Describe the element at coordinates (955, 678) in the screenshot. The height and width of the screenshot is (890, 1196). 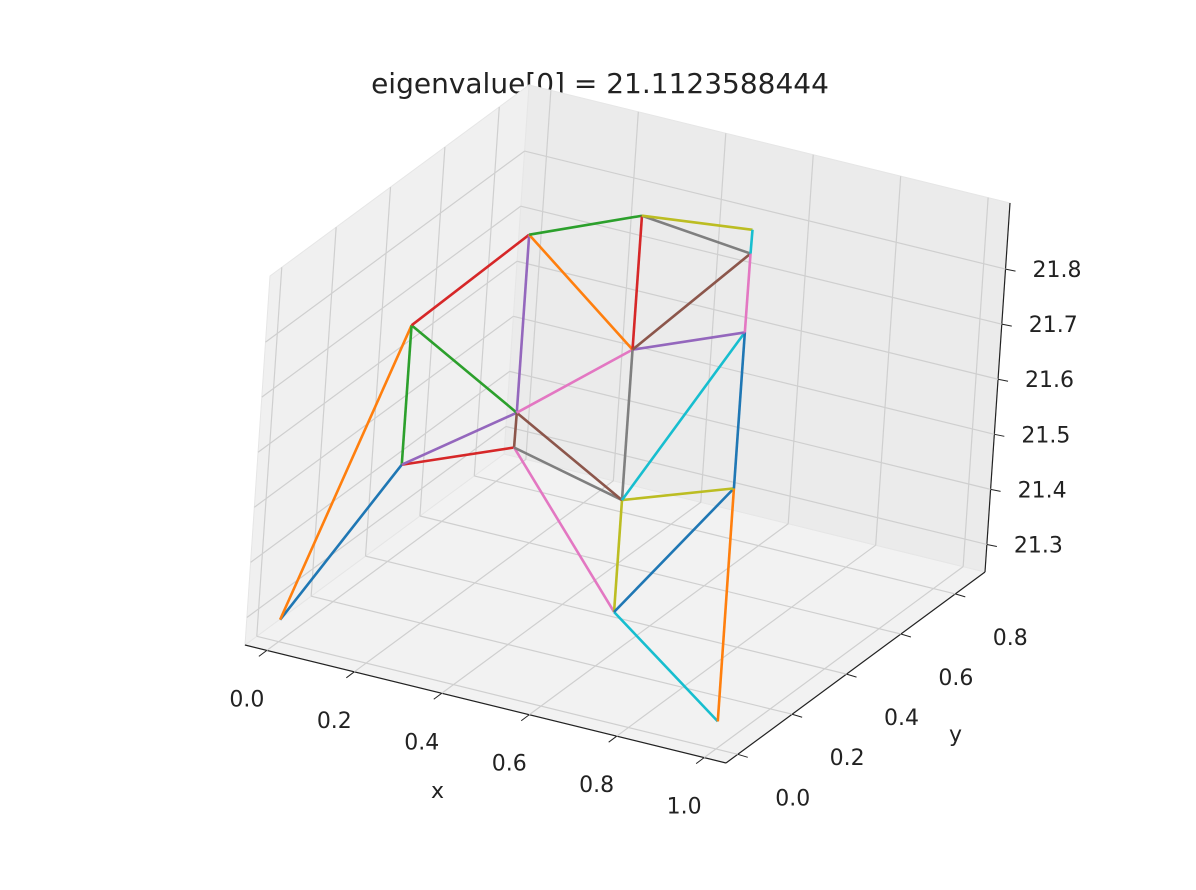
I see `y-tick-label: 0.6` at that location.